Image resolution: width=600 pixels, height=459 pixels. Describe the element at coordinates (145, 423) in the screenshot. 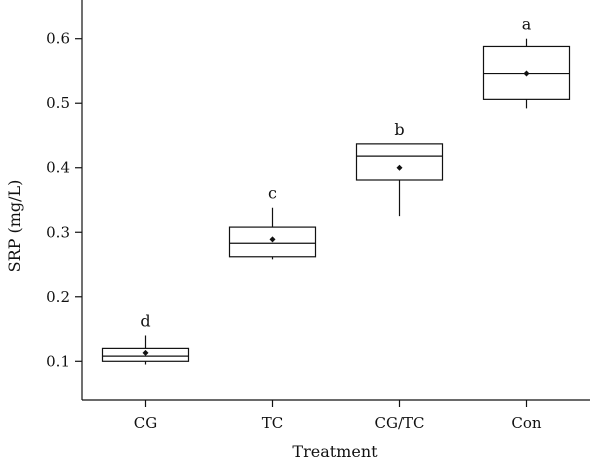

I see `x-tick-label: CG` at that location.